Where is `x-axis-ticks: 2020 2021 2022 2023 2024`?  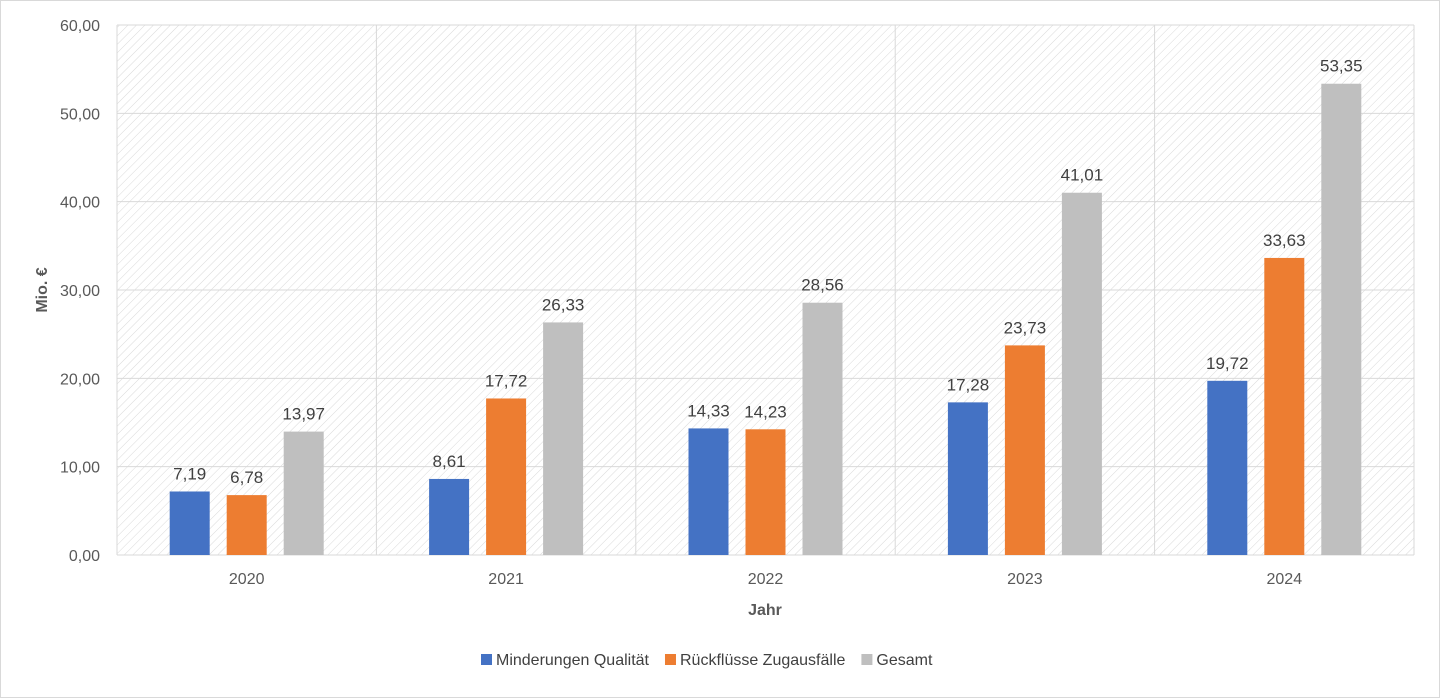
x-axis-ticks: 2020 2021 2022 2023 2024 is located at coordinates (765, 579).